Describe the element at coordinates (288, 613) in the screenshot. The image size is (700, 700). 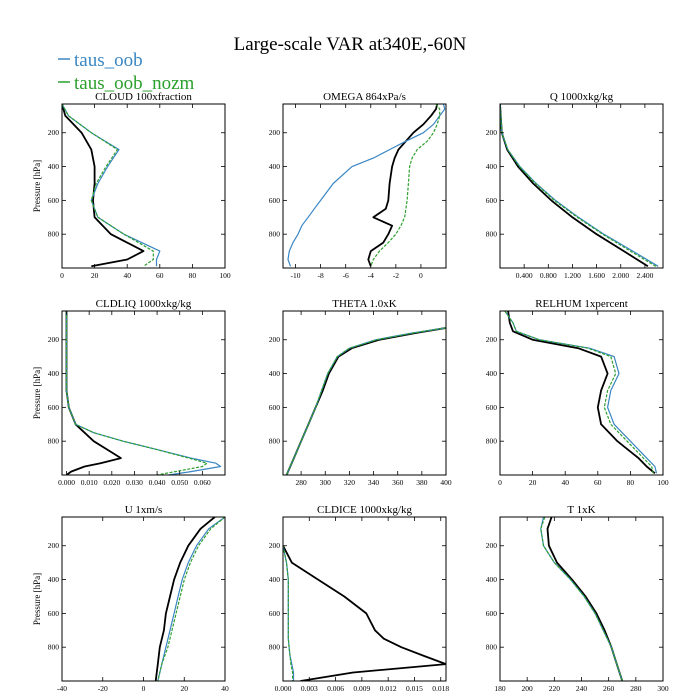
I see `panel-8-line-taus-oob-nozm` at that location.